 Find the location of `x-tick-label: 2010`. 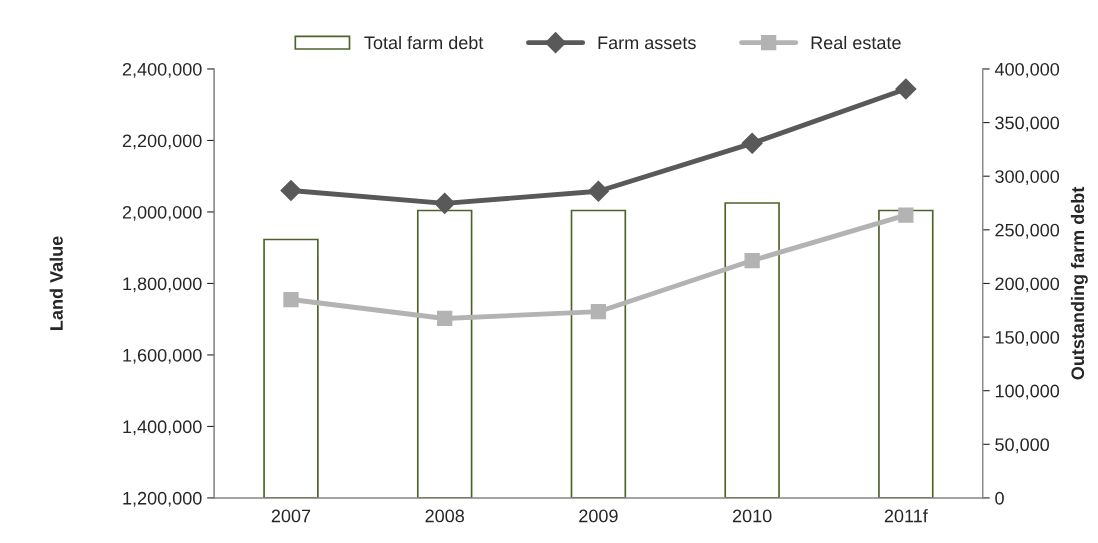

x-tick-label: 2010 is located at coordinates (752, 516).